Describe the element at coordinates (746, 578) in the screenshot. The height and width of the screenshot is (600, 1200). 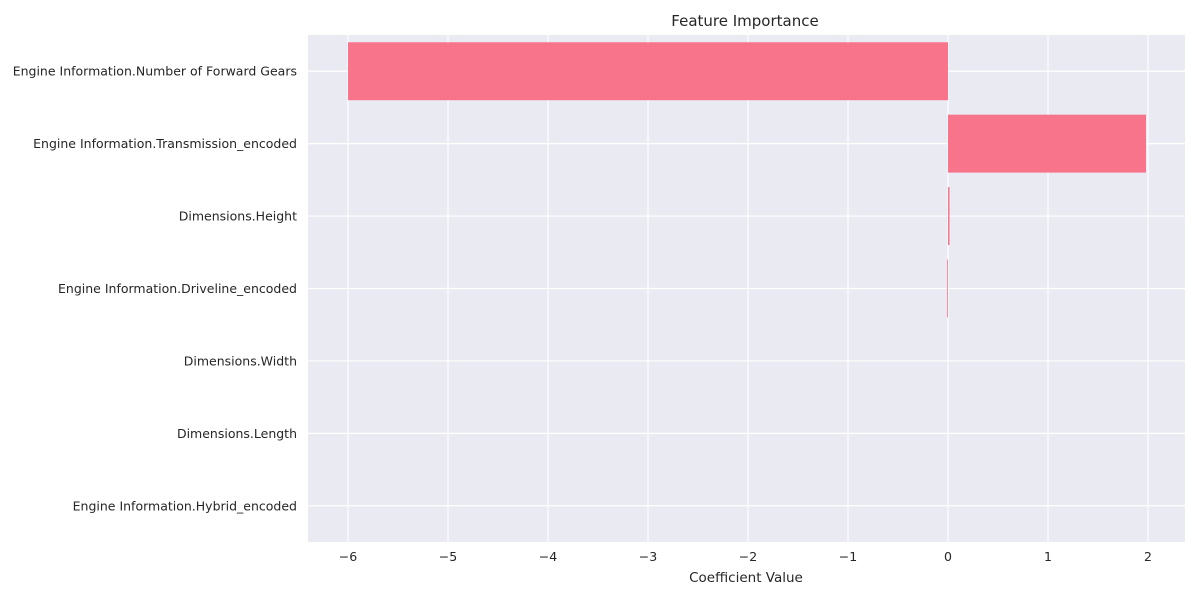
I see `x-axis-label: Coefficient Value` at that location.